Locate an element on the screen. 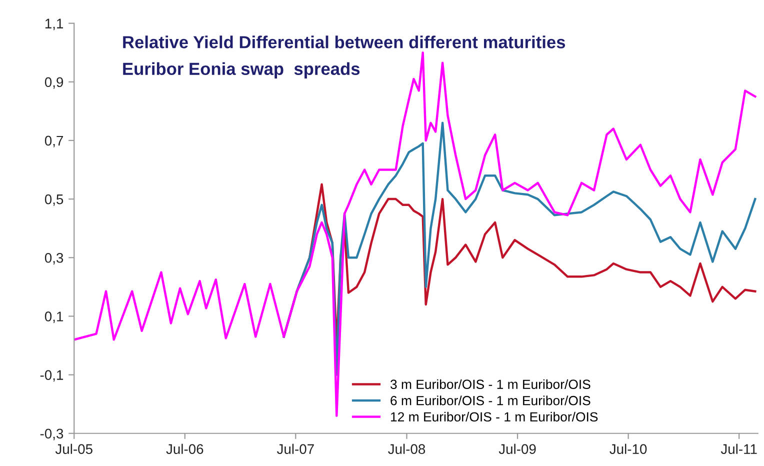 This screenshot has height=466, width=764. y-tick-label: 0,5 is located at coordinates (54, 200).